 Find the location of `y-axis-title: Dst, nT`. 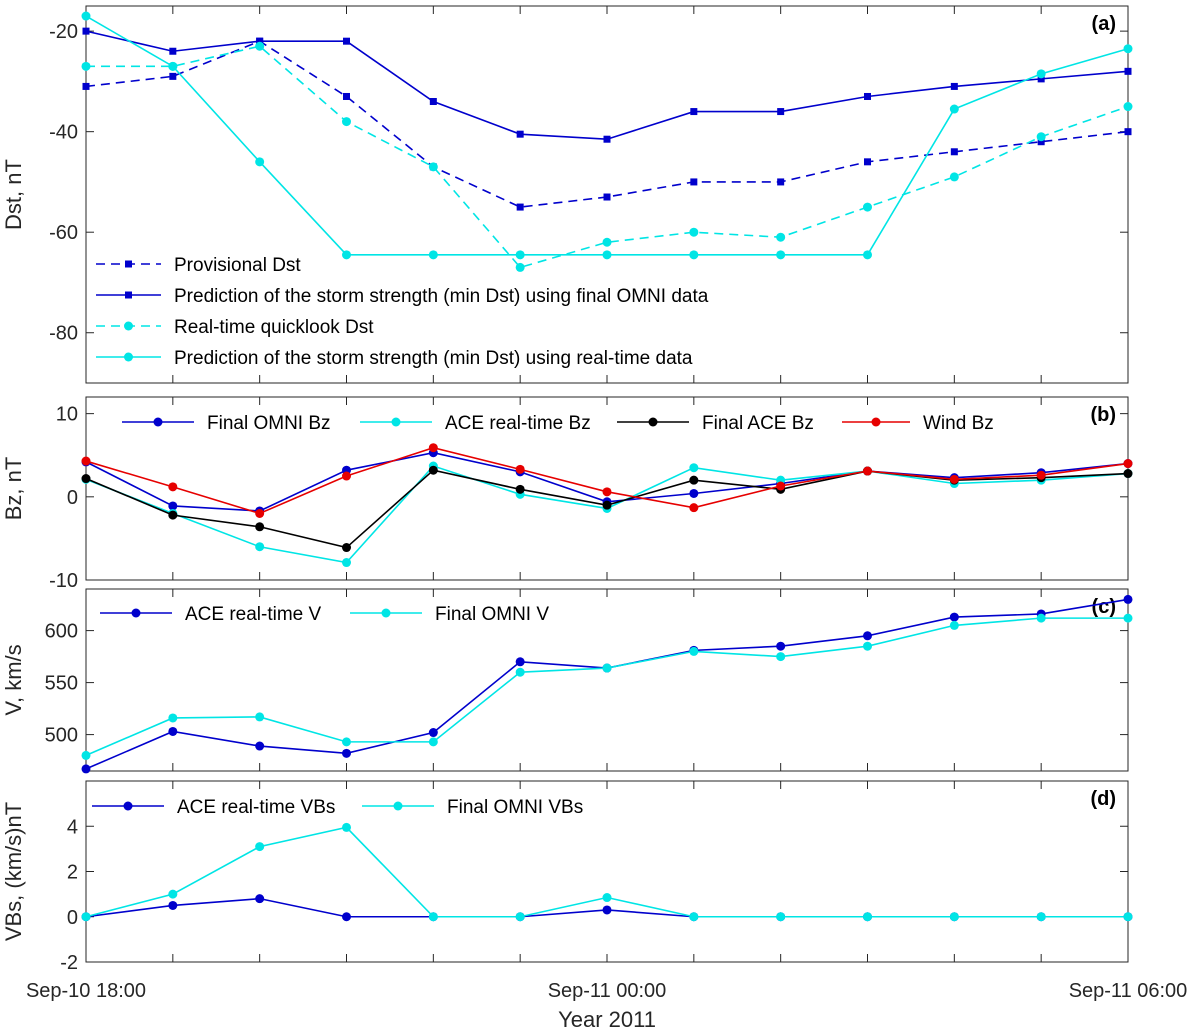

y-axis-title: Dst, nT is located at coordinates (13, 194).